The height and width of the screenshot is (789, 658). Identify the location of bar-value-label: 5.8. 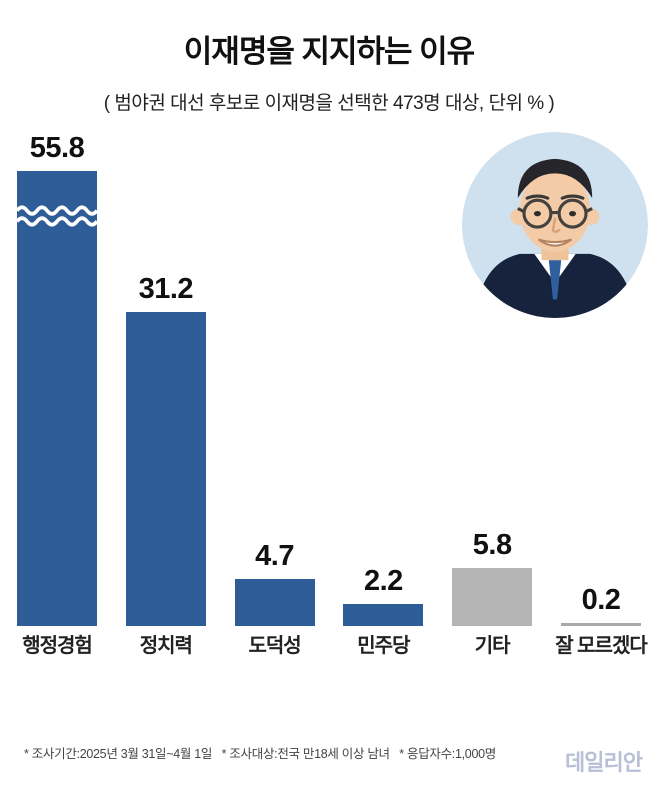
(492, 545).